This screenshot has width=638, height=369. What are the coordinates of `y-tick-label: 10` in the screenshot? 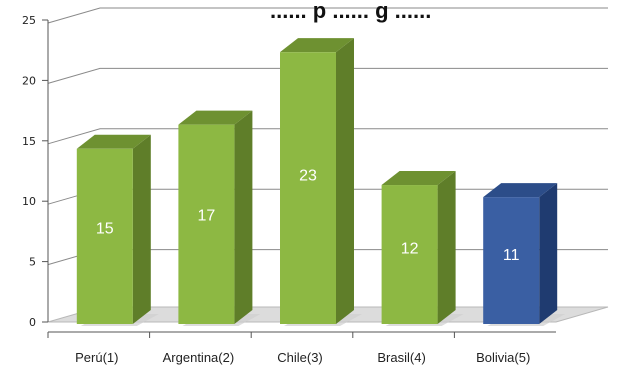 It's located at (29, 201).